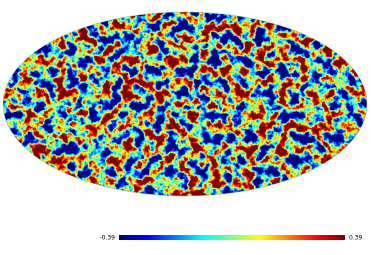 This screenshot has height=255, width=371. Describe the element at coordinates (107, 238) in the screenshot. I see `colorbar-min-label: -0.39` at that location.